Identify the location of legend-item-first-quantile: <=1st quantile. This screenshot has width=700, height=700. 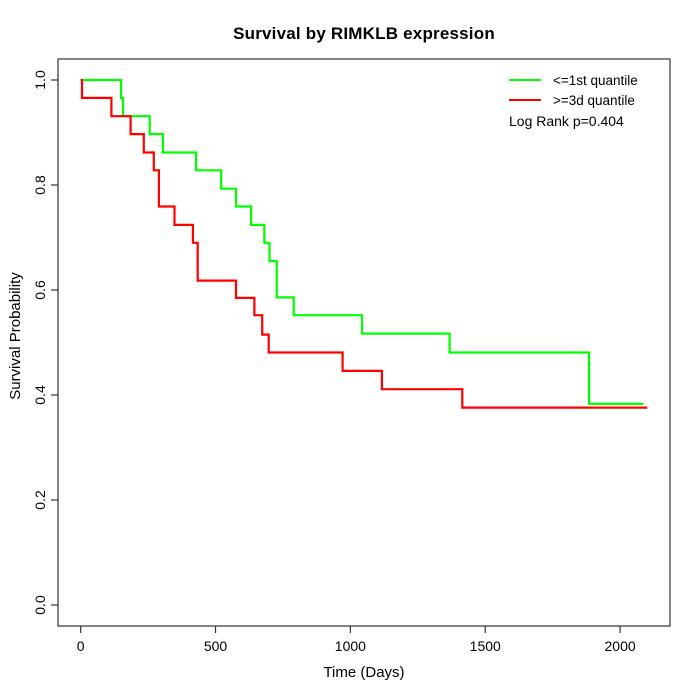
(573, 80).